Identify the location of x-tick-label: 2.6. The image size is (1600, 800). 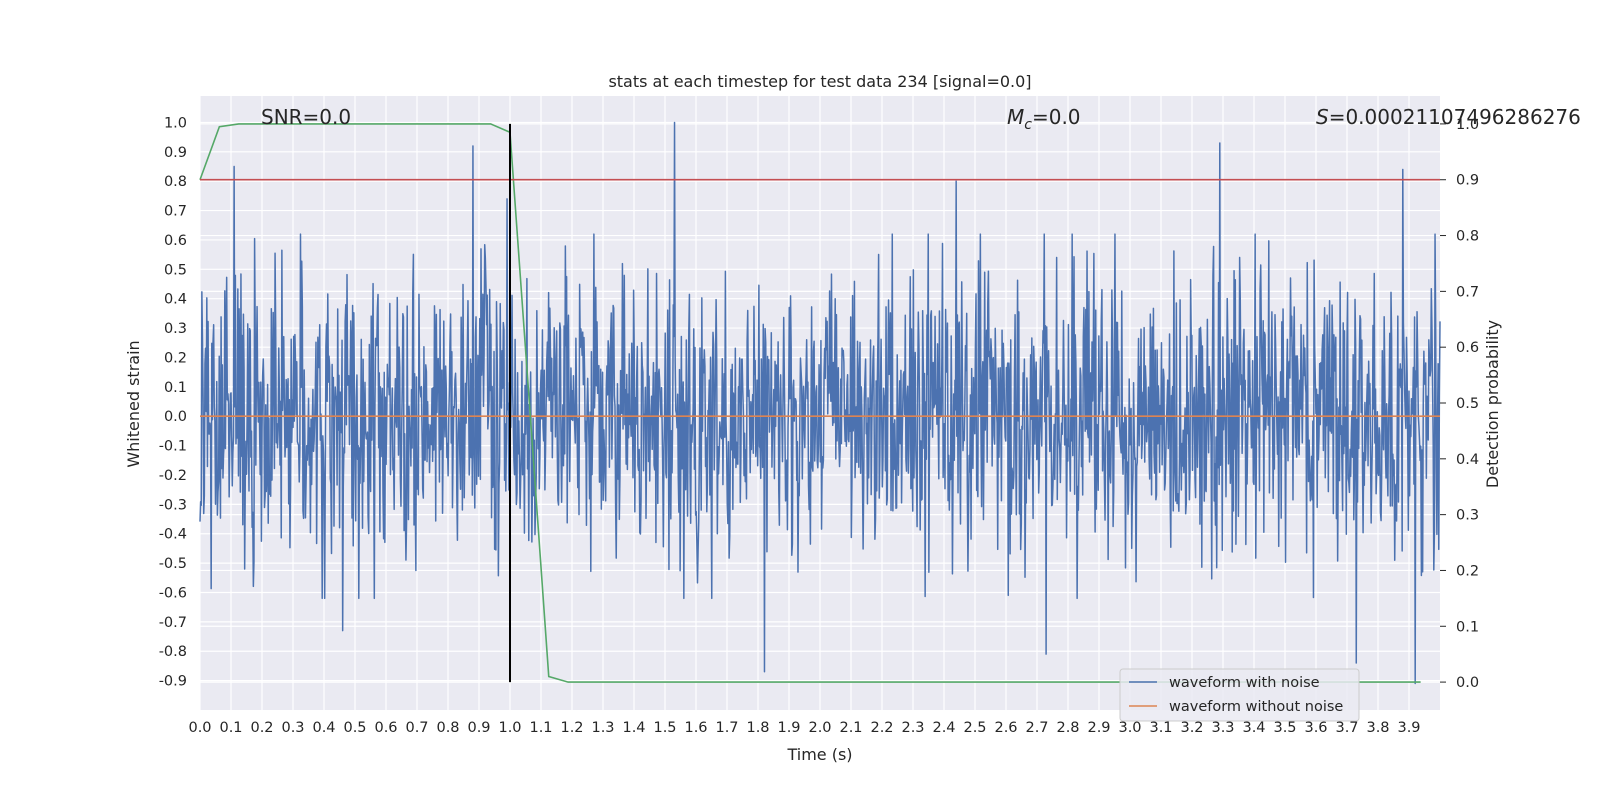
(1005, 728).